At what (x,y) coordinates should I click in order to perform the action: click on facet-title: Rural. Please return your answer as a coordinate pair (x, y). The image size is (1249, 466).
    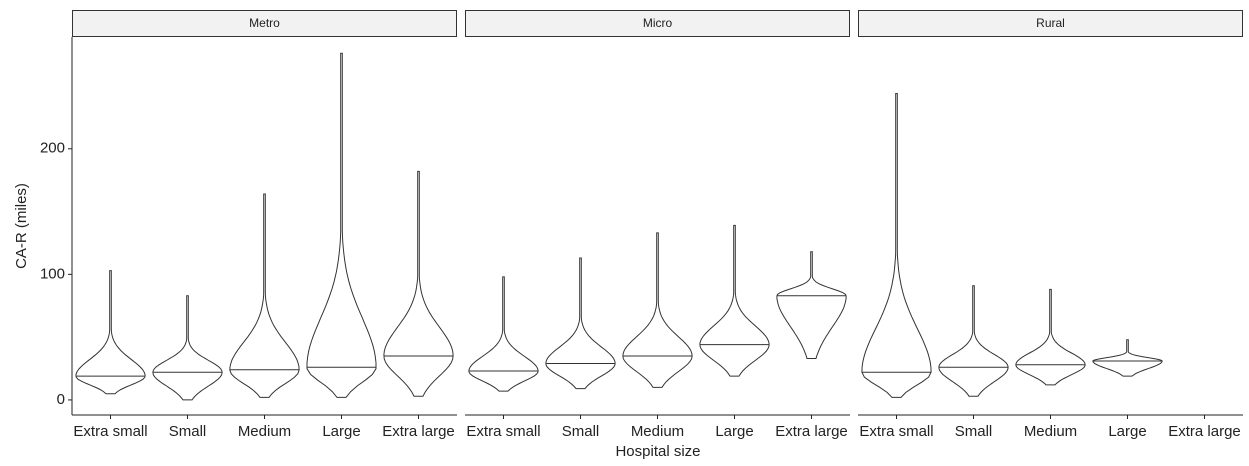
    Looking at the image, I should click on (1050, 23).